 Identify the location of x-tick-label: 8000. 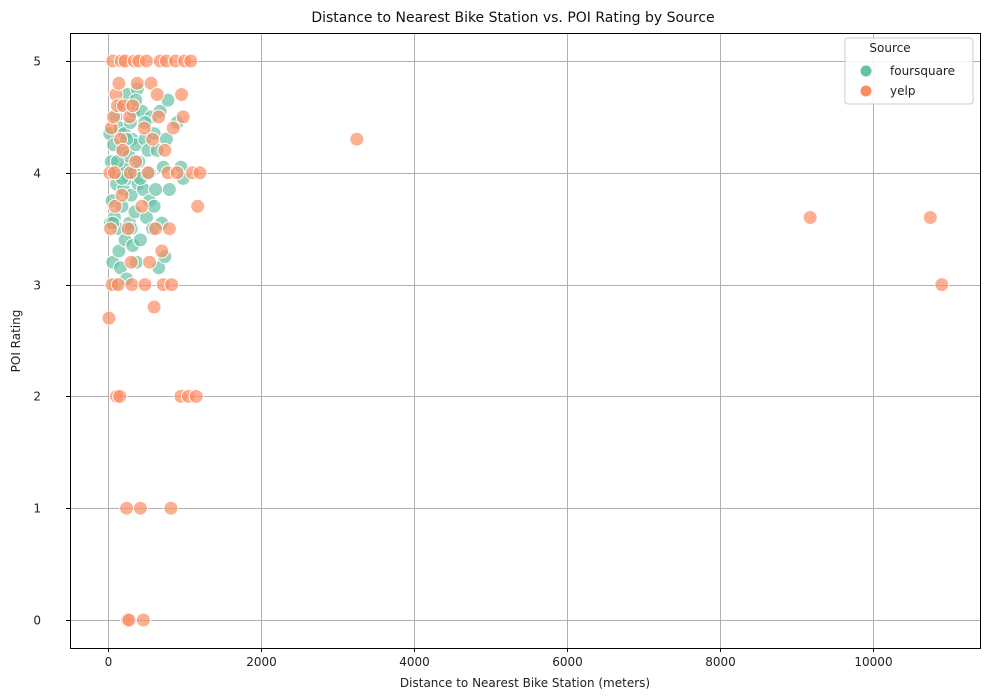
(720, 662).